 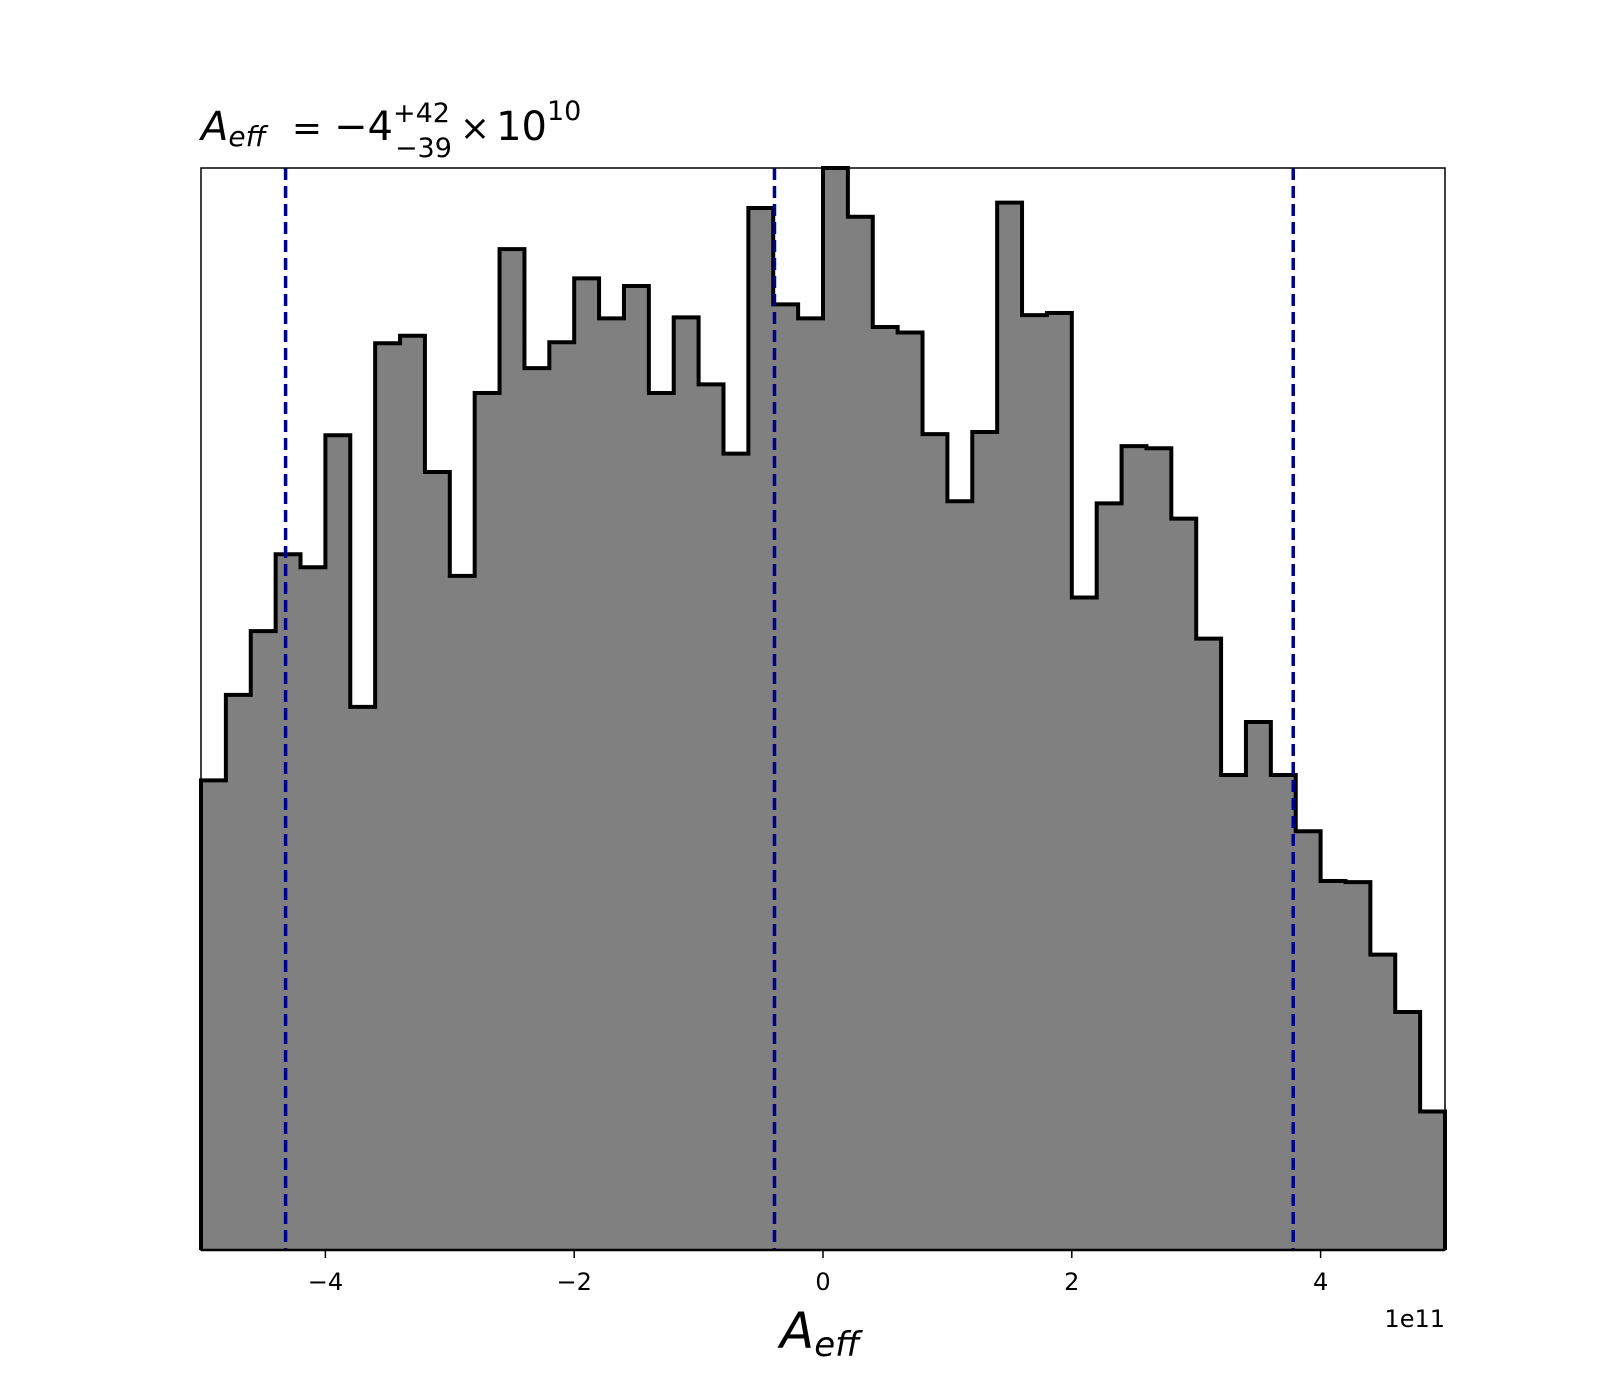 I want to click on title-median: −4, so click(x=363, y=127).